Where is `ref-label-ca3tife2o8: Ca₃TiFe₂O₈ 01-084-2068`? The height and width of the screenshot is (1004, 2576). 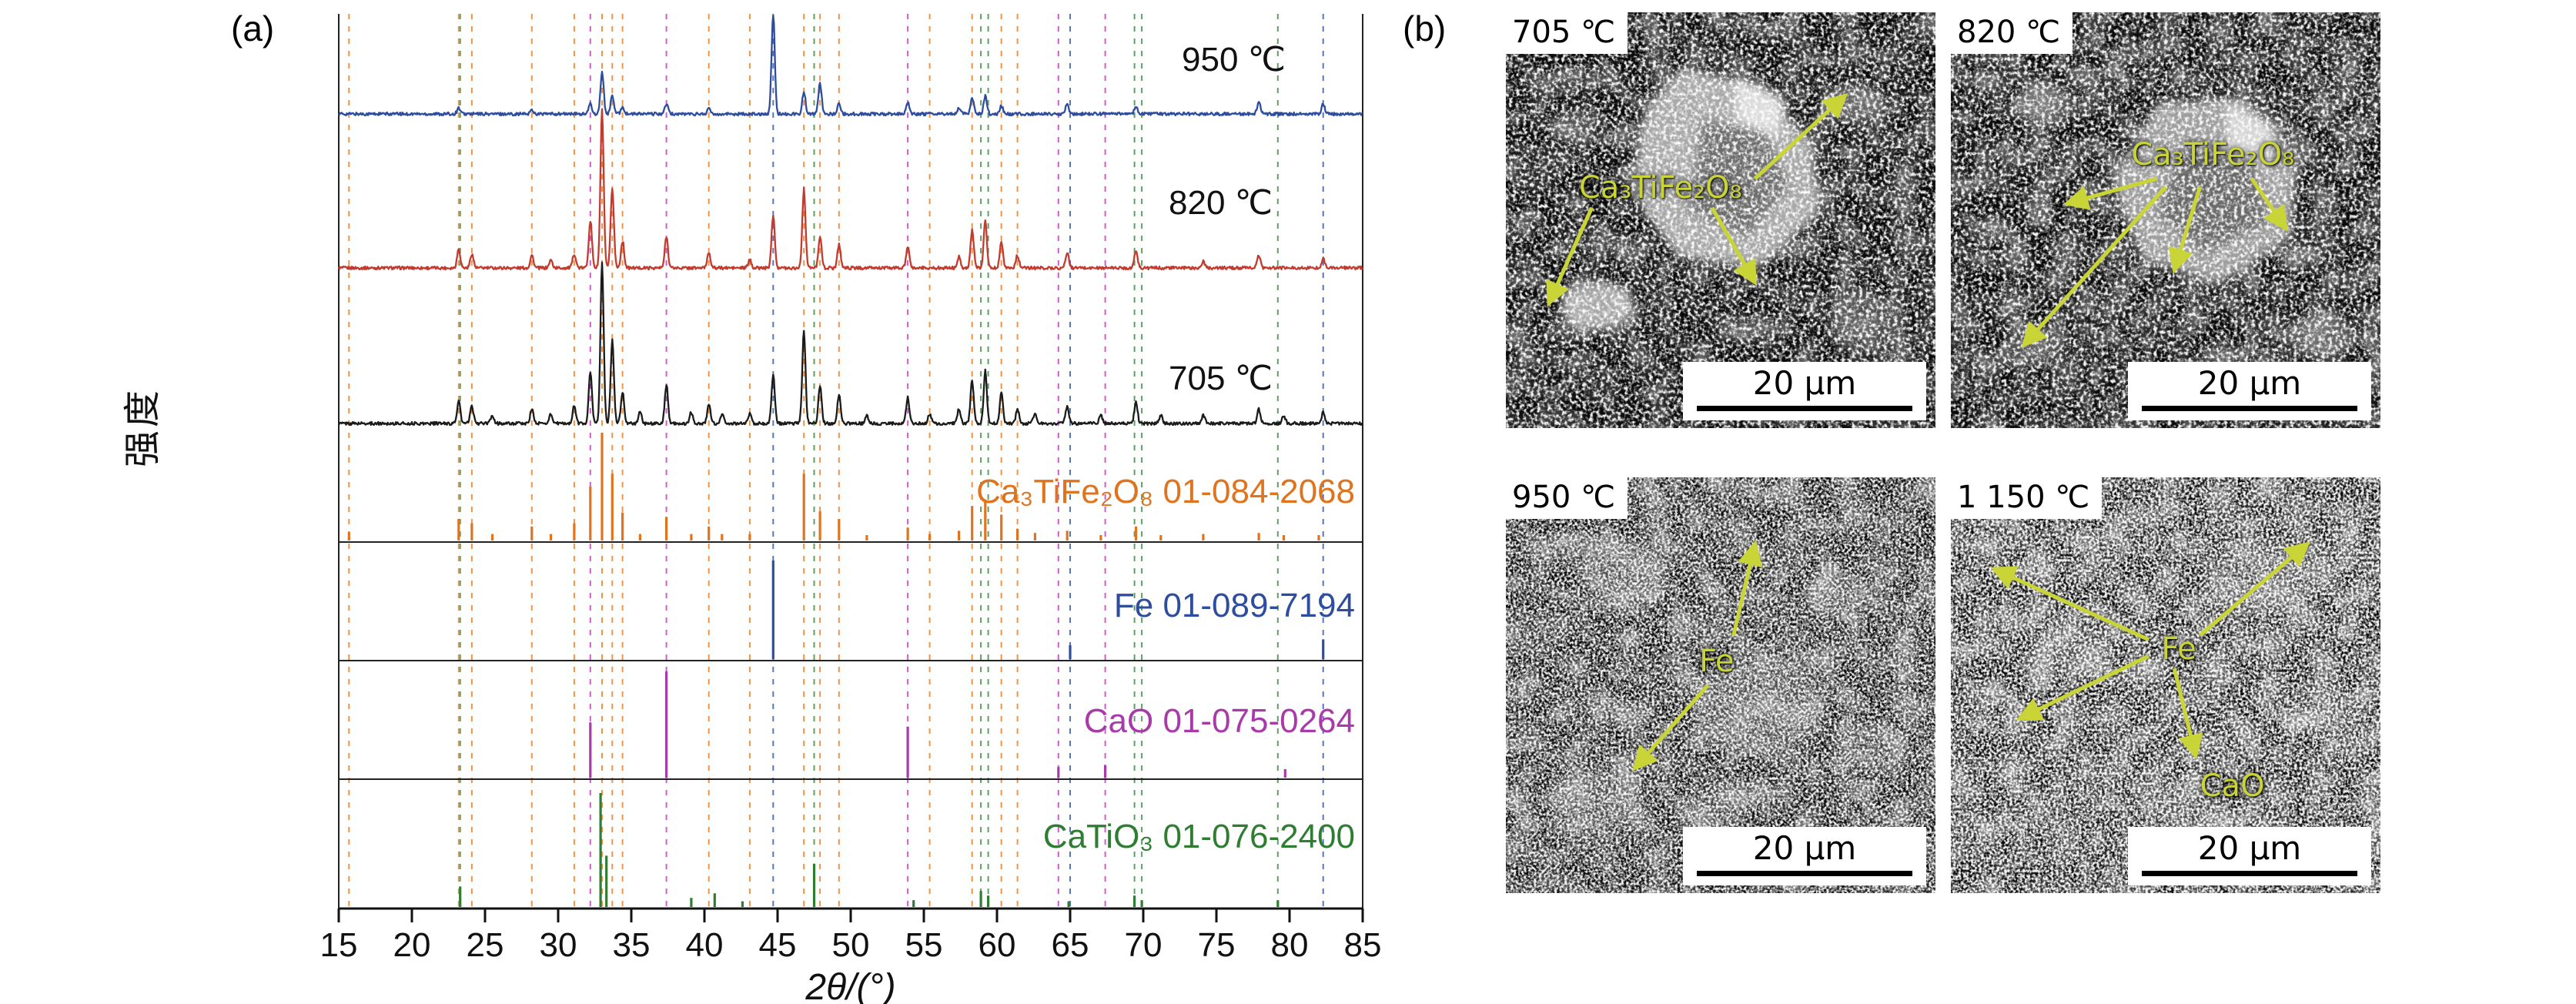 ref-label-ca3tife2o8: Ca₃TiFe₂O₈ 01-084-2068 is located at coordinates (1166, 491).